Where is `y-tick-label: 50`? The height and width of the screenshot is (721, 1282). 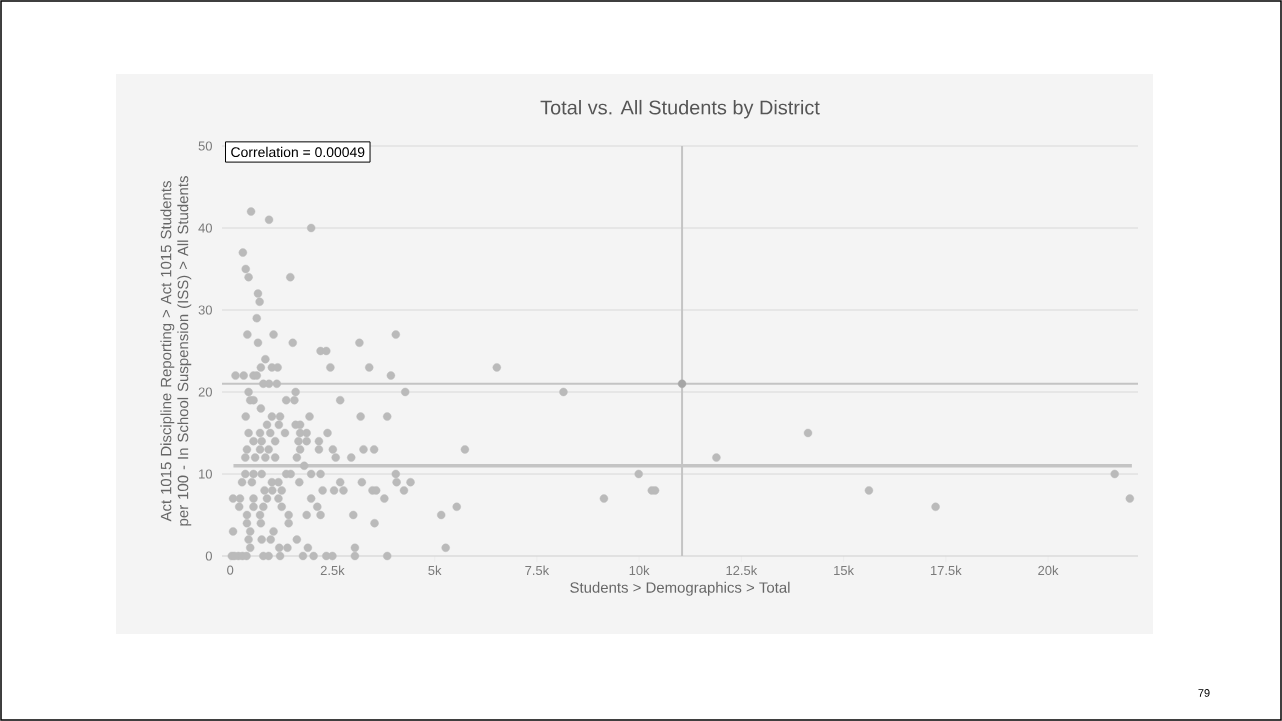
y-tick-label: 50 is located at coordinates (205, 146).